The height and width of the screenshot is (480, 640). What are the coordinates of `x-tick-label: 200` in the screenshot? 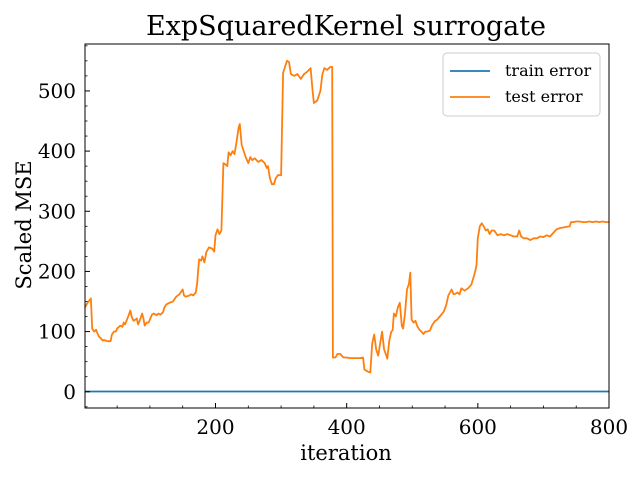 It's located at (215, 427).